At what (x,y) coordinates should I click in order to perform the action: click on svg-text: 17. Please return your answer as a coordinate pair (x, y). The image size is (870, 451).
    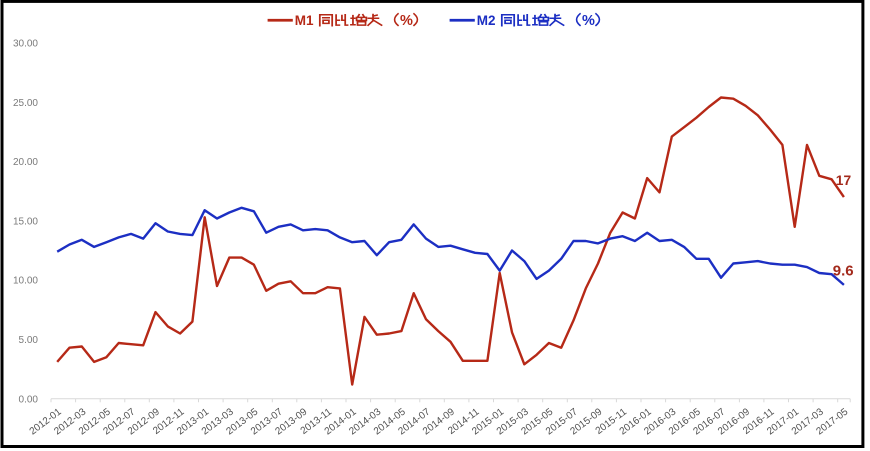
    Looking at the image, I should click on (844, 180).